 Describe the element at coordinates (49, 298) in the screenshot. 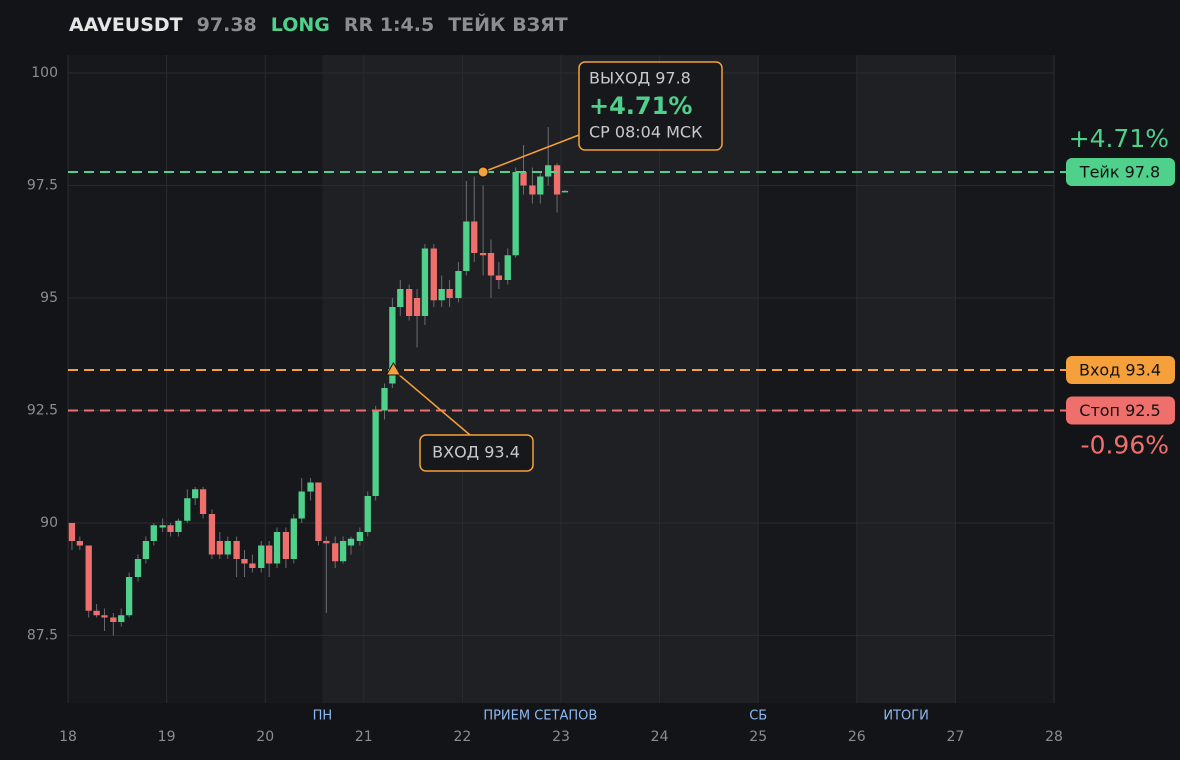

I see `y-tick-label: 95` at that location.